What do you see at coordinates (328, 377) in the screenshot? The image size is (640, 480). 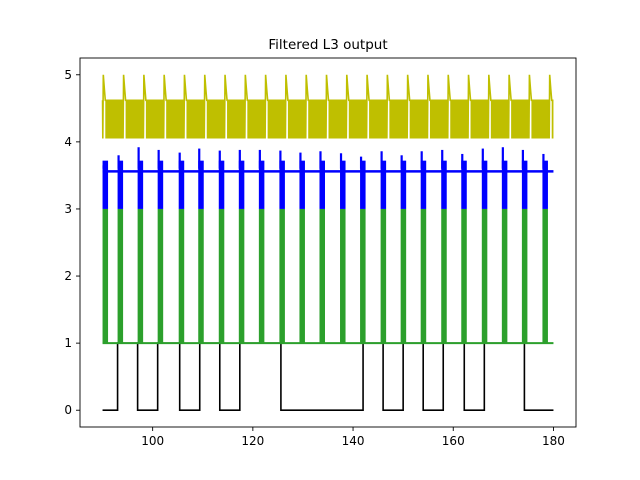 I see `series-0-line` at bounding box center [328, 377].